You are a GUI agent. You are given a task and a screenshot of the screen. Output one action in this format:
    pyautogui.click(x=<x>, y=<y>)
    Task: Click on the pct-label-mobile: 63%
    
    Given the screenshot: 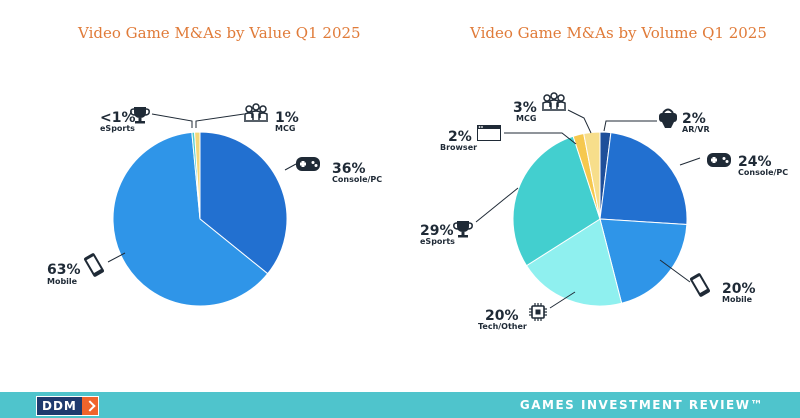 What is the action you would take?
    pyautogui.click(x=64, y=270)
    